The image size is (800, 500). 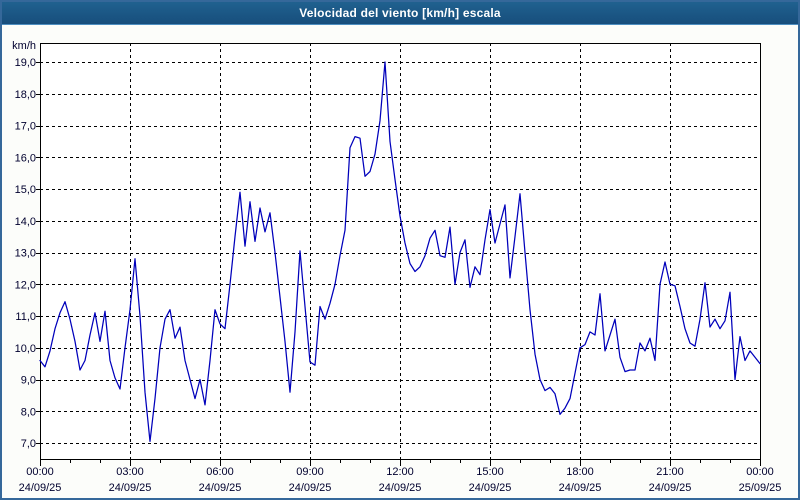 What do you see at coordinates (25, 63) in the screenshot?
I see `y-tick-label: 19,0` at bounding box center [25, 63].